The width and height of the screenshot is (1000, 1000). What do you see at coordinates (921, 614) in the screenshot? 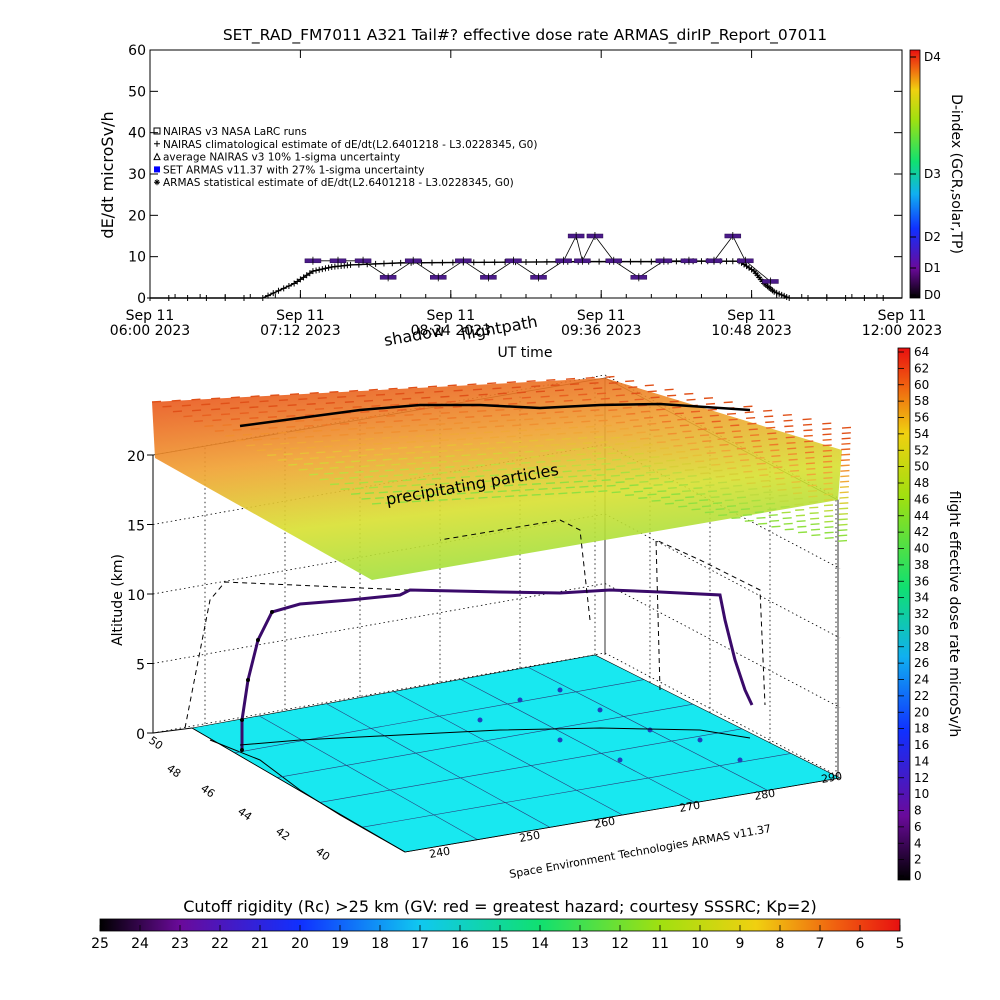
I see `dose-tick-label: 32` at bounding box center [921, 614].